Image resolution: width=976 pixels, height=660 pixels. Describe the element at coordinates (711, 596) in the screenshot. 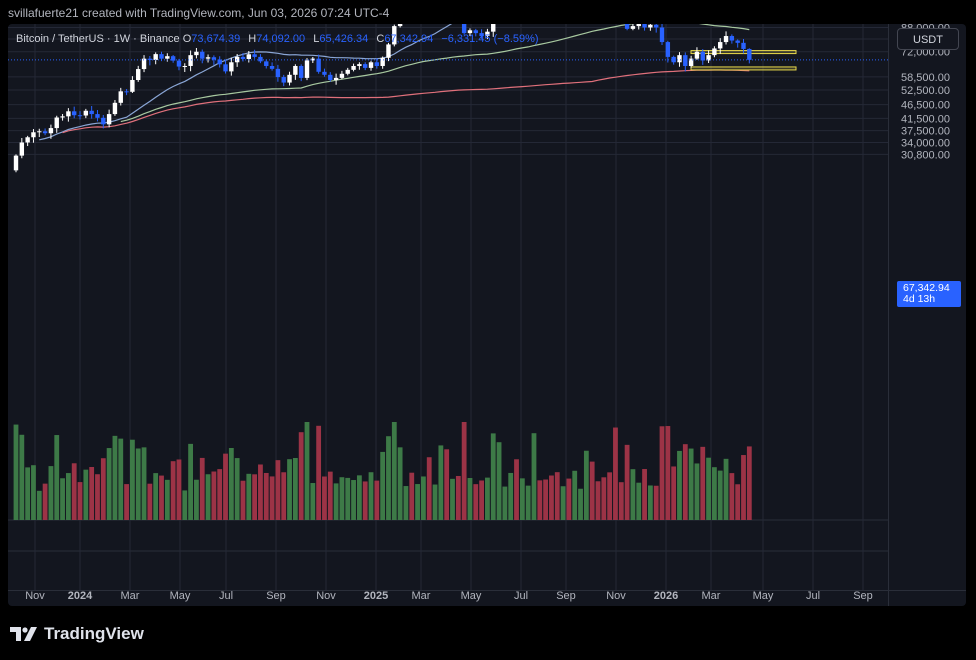

I see `time-tick-label: Mar` at that location.